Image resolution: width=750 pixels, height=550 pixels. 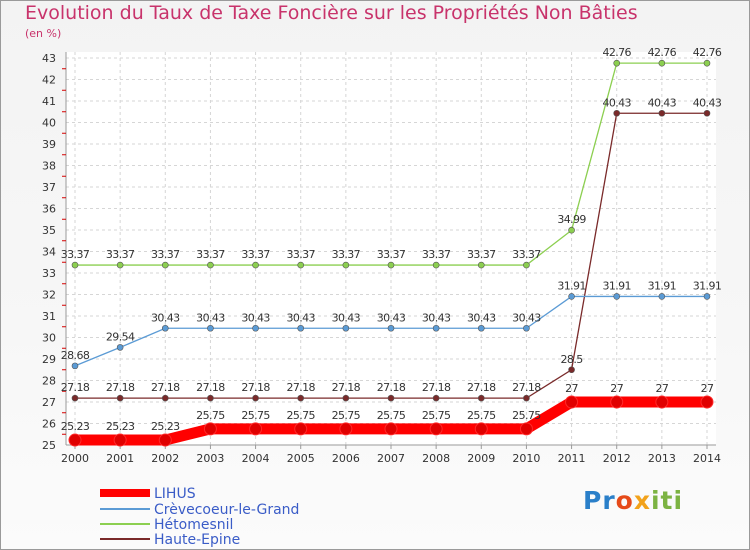 What do you see at coordinates (49, 230) in the screenshot?
I see `y-tick-label: 35` at bounding box center [49, 230].